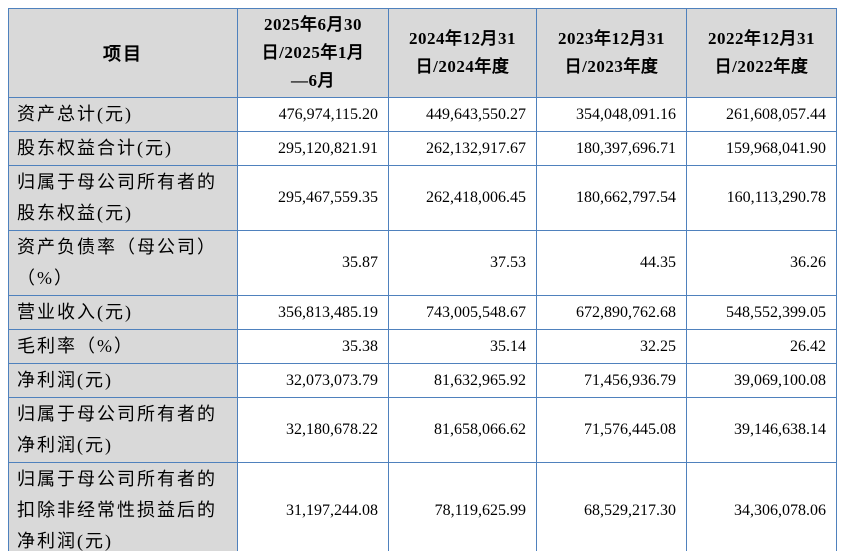  What do you see at coordinates (313, 506) in the screenshot?
I see `row-value: 31,197,244.08` at bounding box center [313, 506].